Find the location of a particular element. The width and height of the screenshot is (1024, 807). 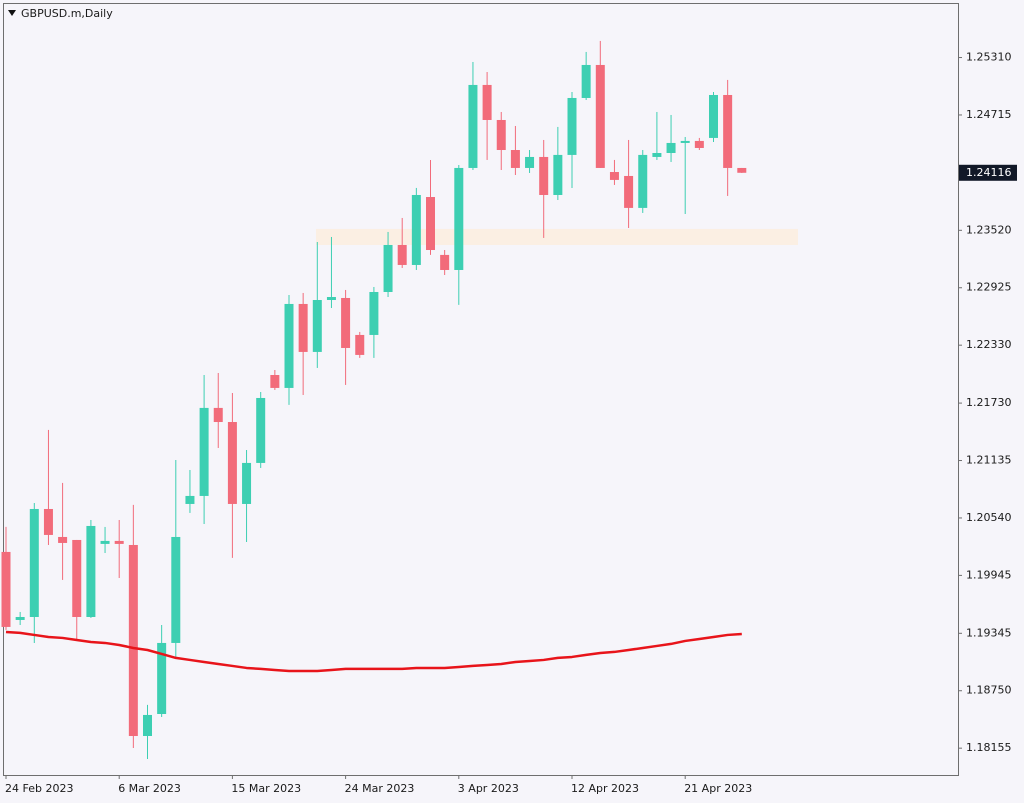

x-tick-label: 6 Mar 2023 is located at coordinates (149, 788).